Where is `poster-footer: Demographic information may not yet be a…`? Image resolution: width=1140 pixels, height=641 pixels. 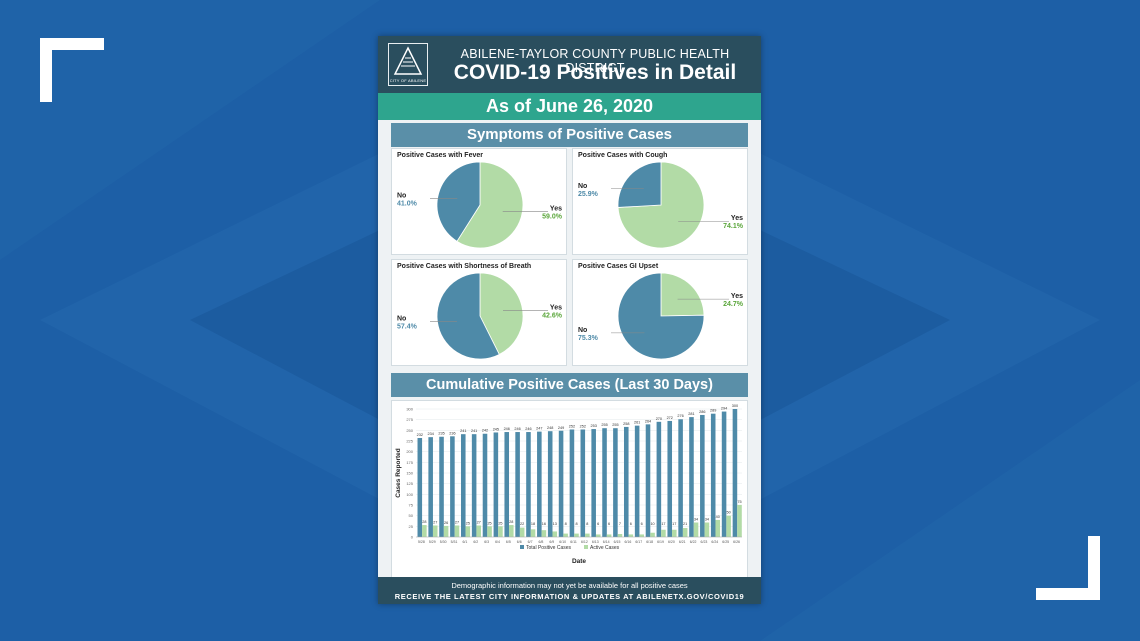
poster-footer: Demographic information may not yet be a… is located at coordinates (569, 590).